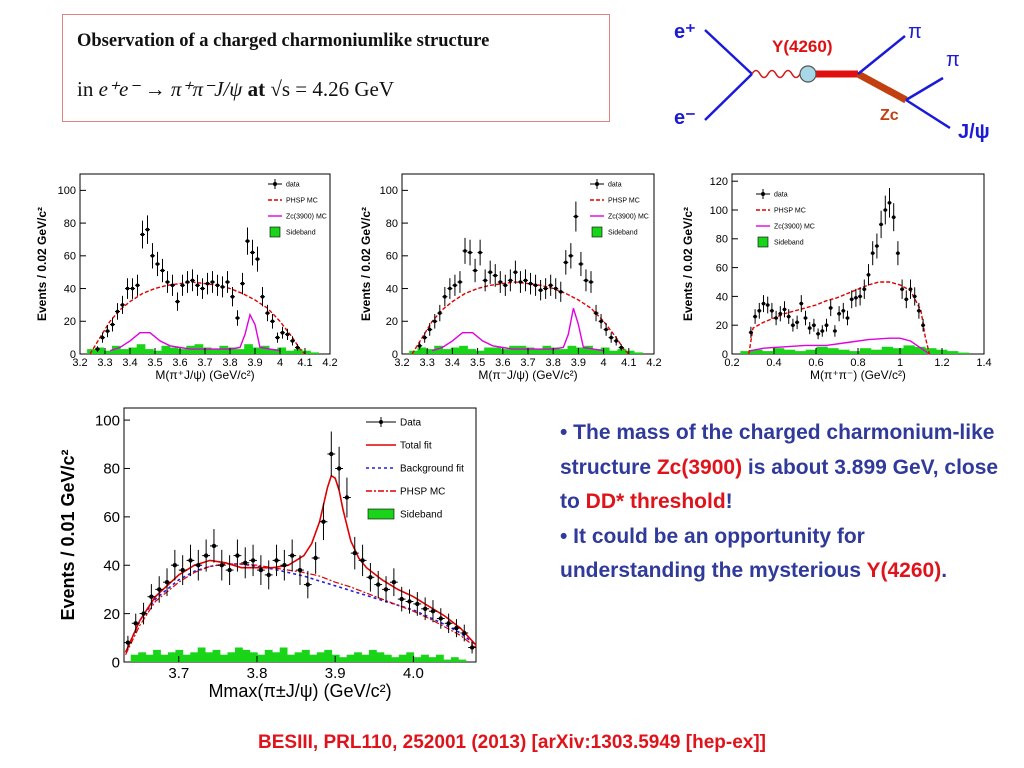  I want to click on x-tick-label: 3.7, so click(527, 363).